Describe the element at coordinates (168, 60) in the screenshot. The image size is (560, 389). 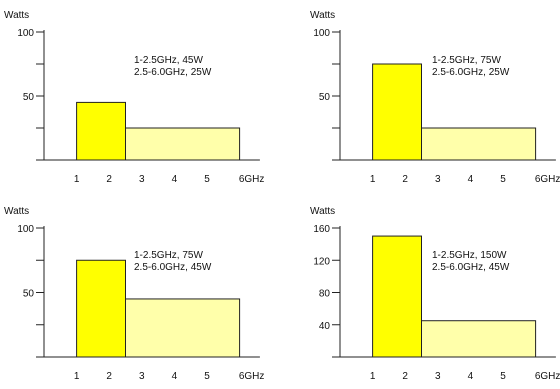
I see `annotation-label: 1-2.5GHz, 45W` at that location.